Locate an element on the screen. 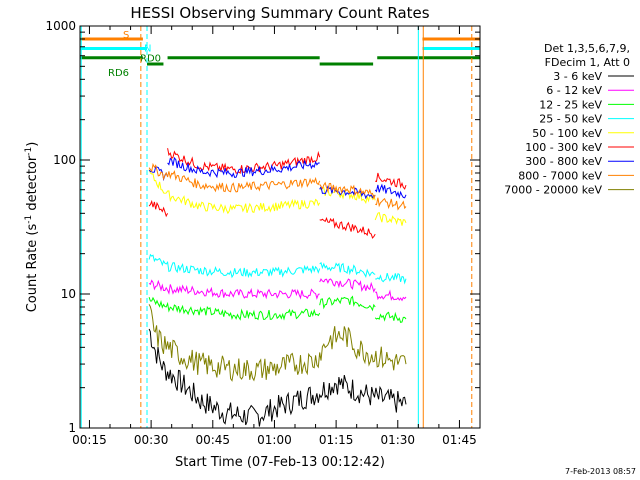 This screenshot has width=640, height=480. x-tick-label-0: 00:15 is located at coordinates (89, 440).